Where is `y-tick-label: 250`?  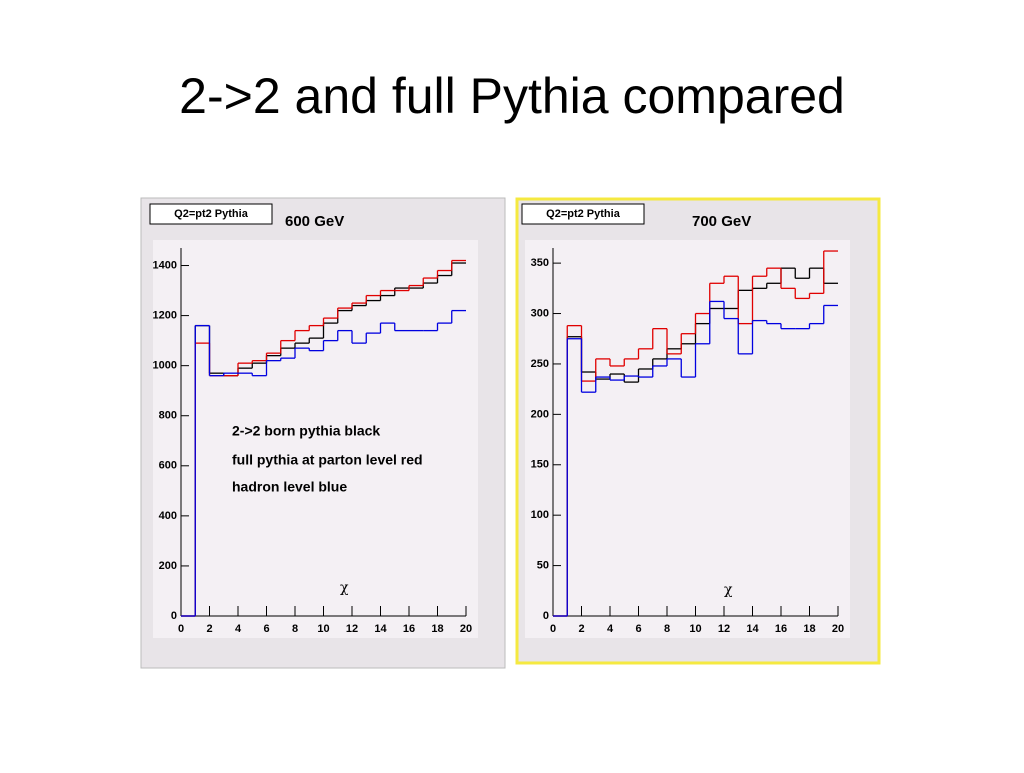 y-tick-label: 250 is located at coordinates (540, 364).